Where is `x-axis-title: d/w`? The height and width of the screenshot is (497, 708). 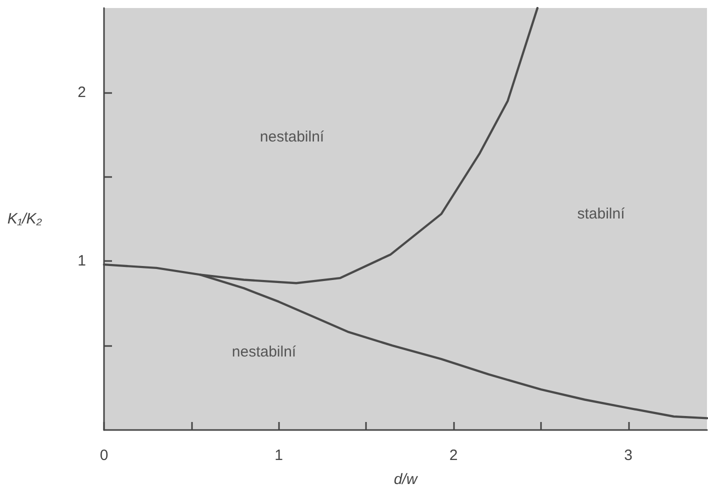 x-axis-title: d/w is located at coordinates (406, 479).